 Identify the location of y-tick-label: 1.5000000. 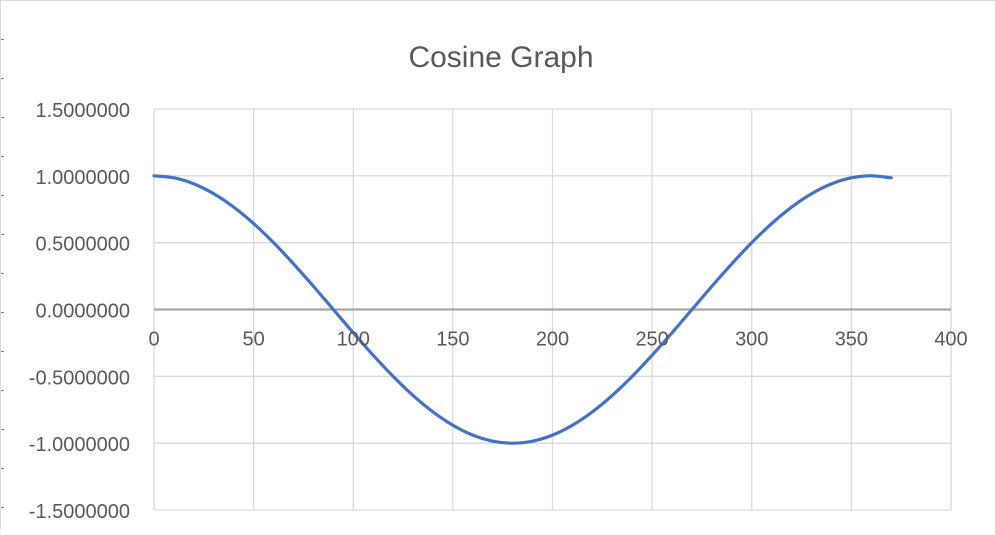
(82, 111).